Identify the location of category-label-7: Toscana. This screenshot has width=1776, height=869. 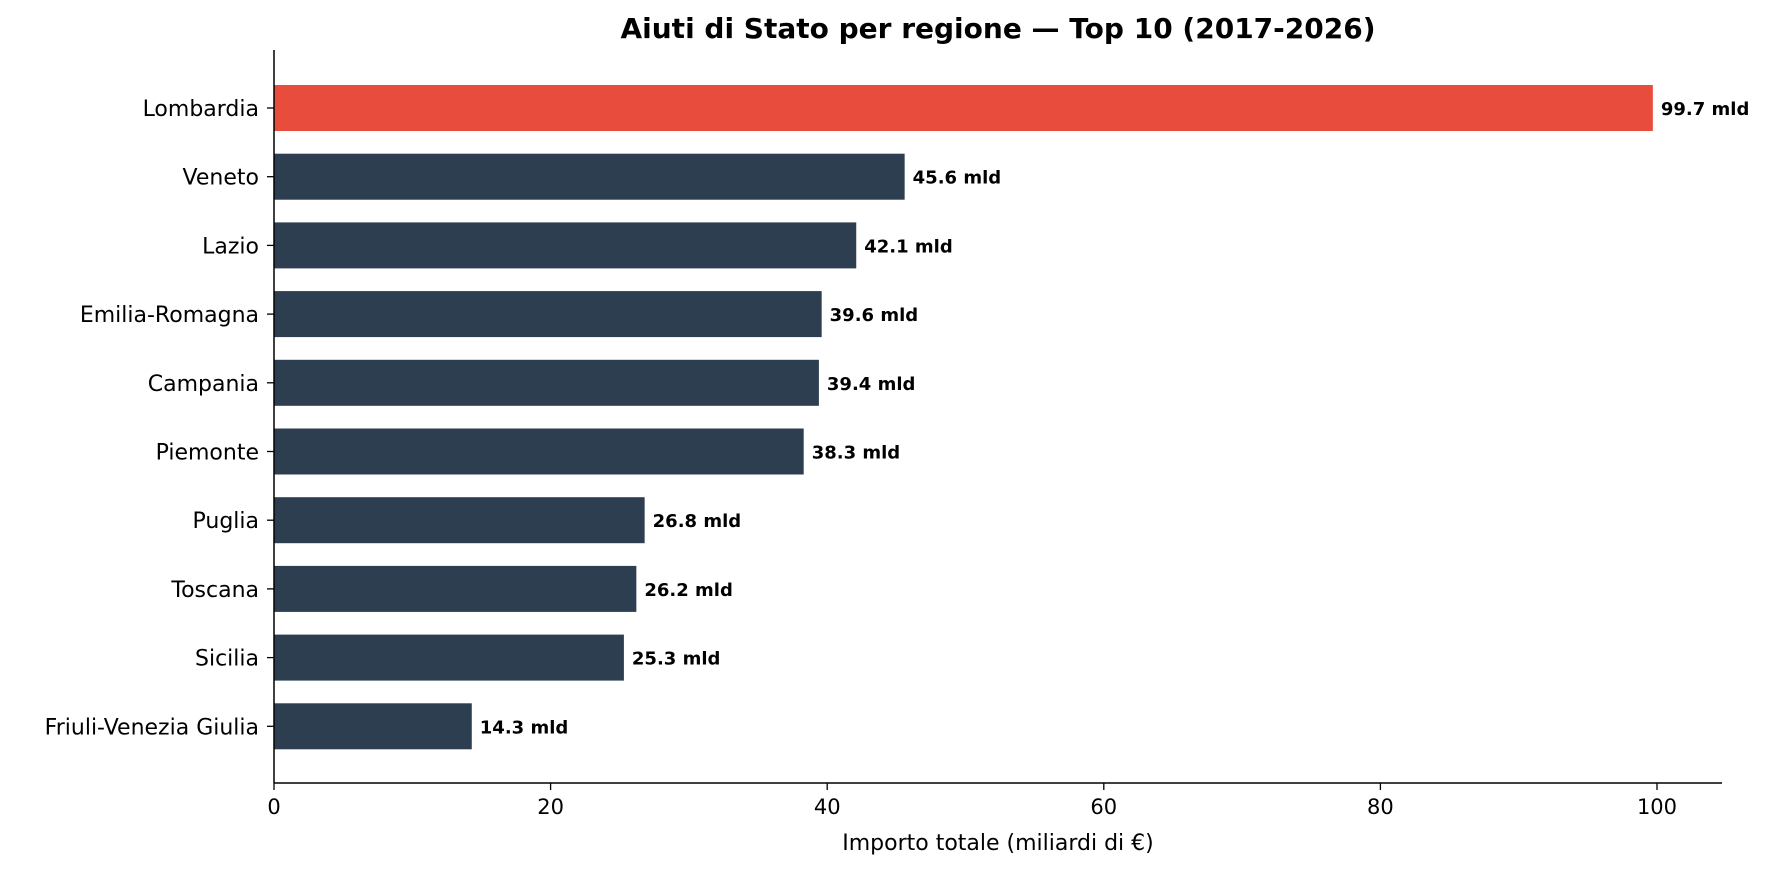
(214, 590).